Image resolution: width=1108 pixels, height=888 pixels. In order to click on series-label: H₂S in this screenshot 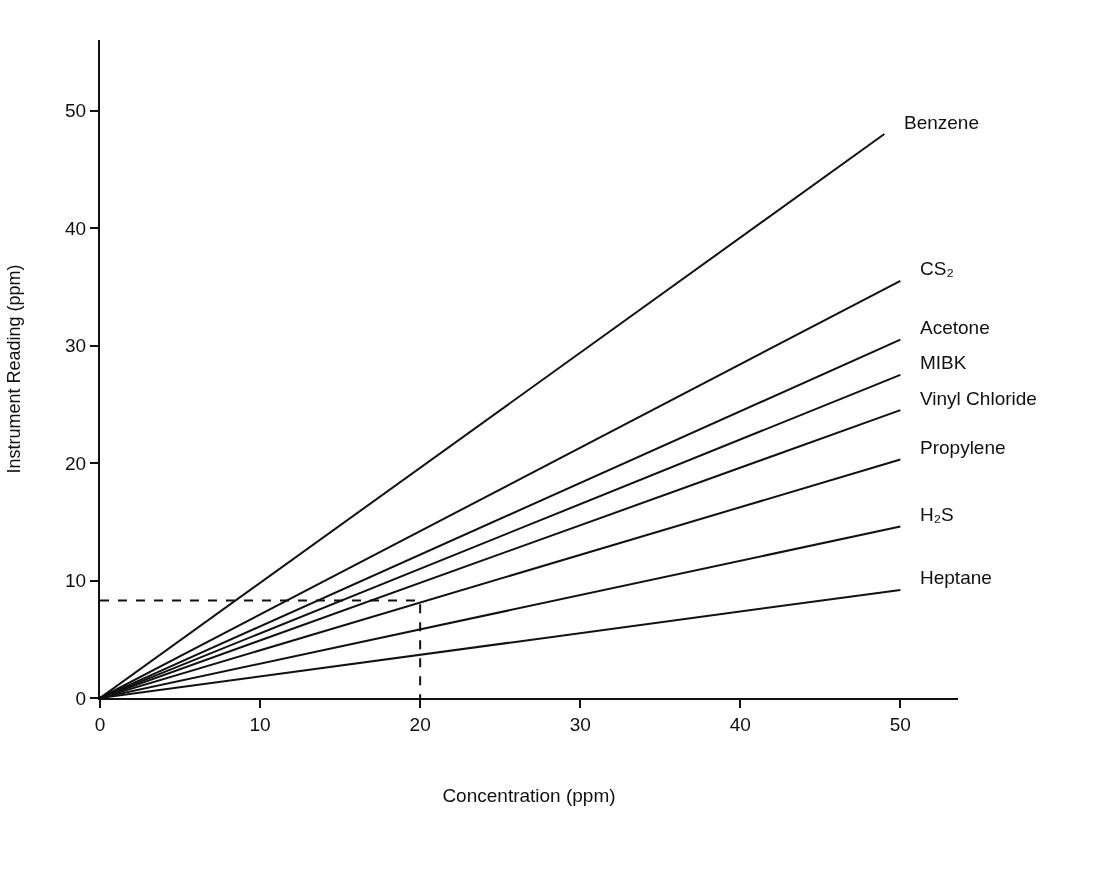, I will do `click(937, 514)`.